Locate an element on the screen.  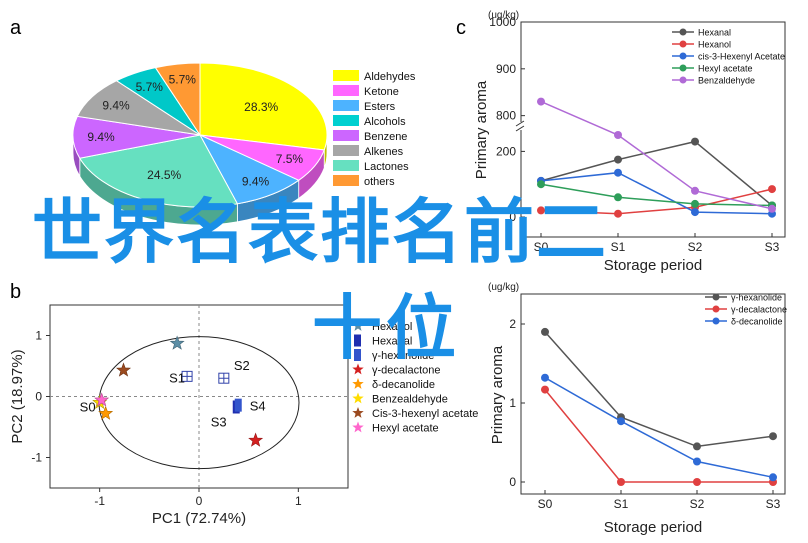
panel-letter-b: b is located at coordinates (15, 292).